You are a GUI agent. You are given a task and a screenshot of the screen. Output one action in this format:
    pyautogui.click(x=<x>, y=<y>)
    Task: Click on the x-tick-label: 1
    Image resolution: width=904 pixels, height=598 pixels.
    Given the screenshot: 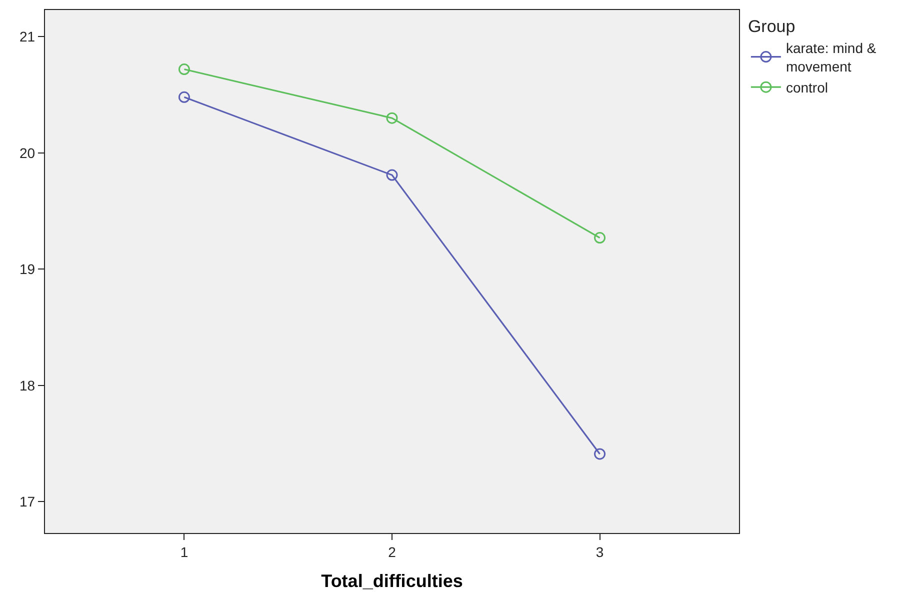 What is the action you would take?
    pyautogui.click(x=184, y=552)
    